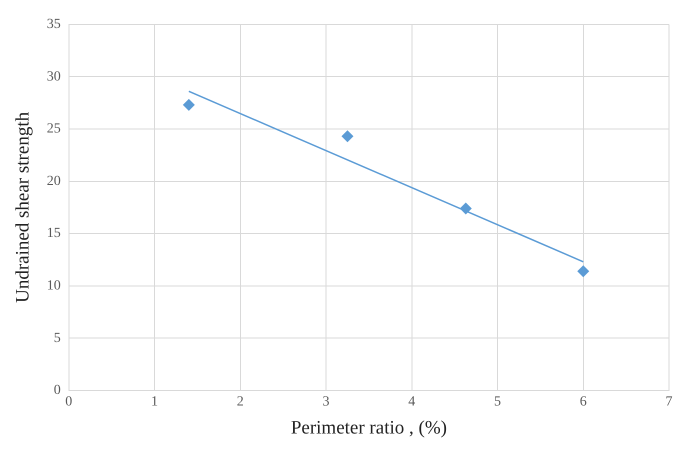  Describe the element at coordinates (498, 402) in the screenshot. I see `x-tick-label: 5` at that location.